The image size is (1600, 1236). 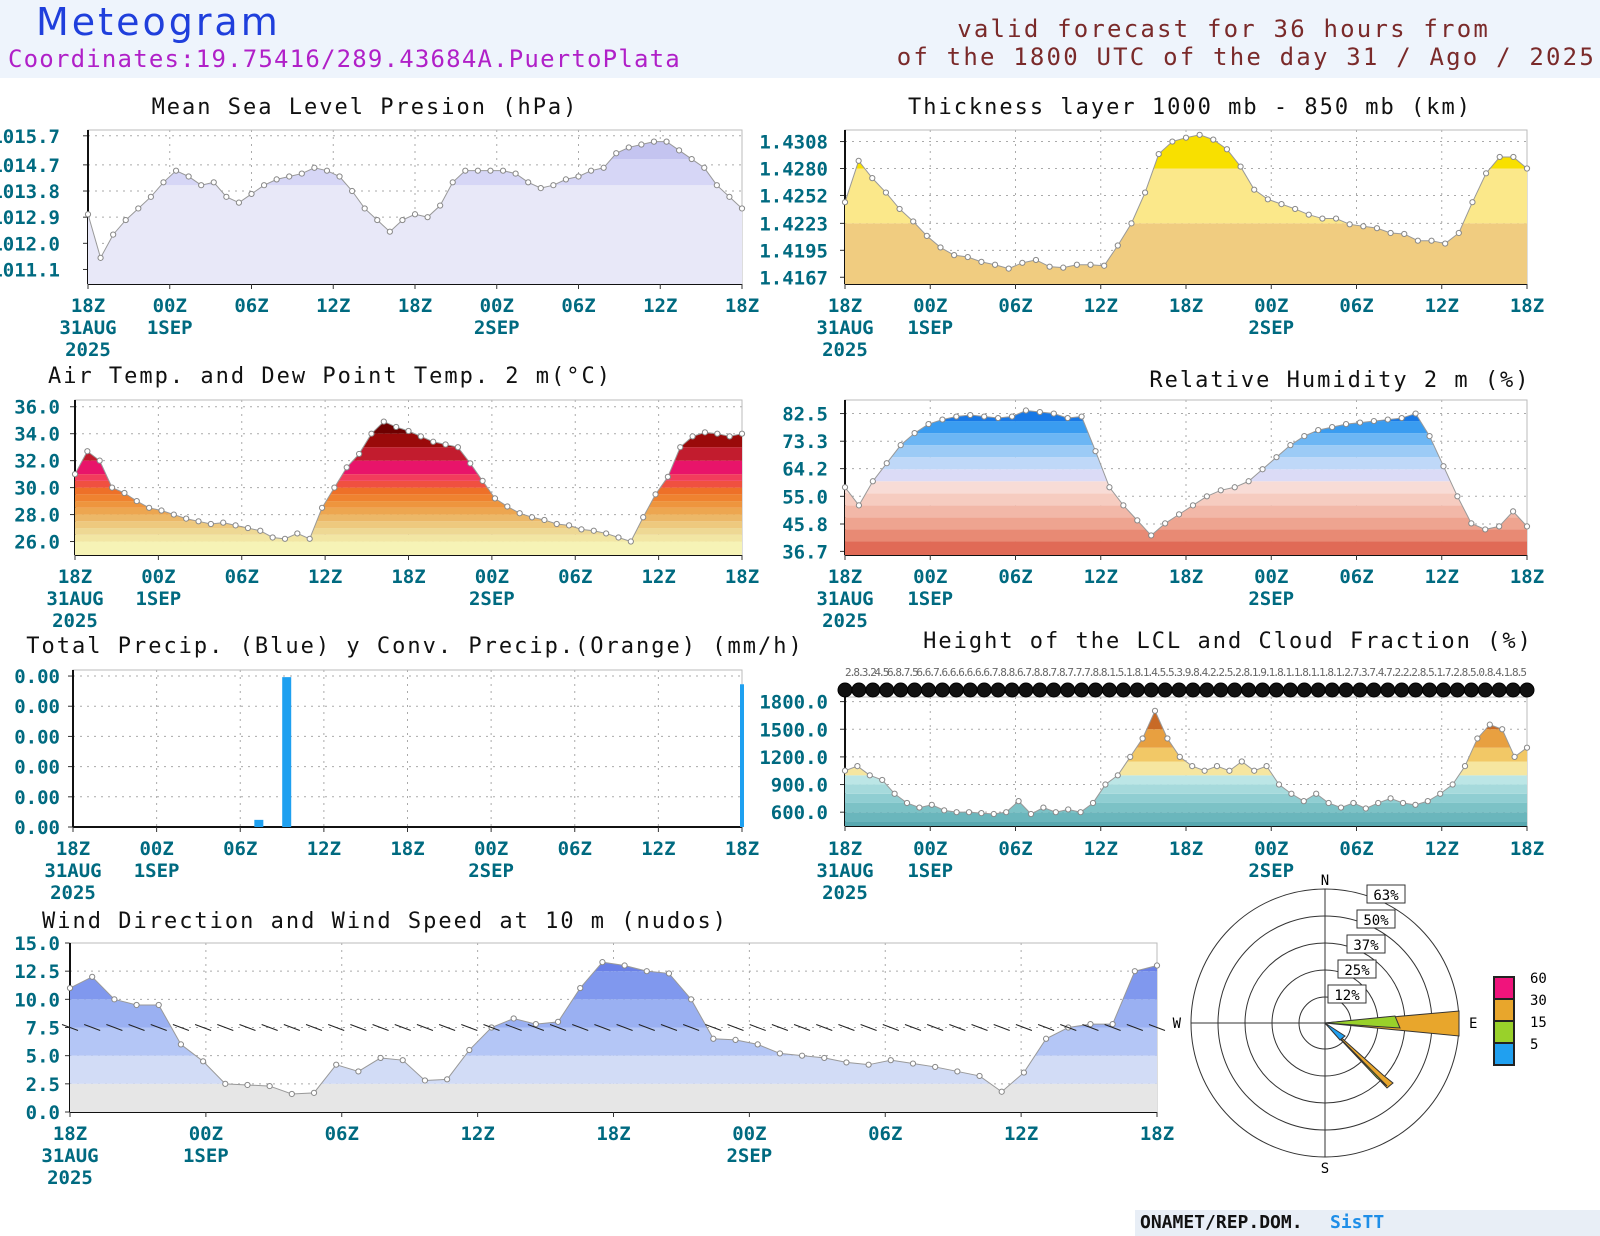 I want to click on series-line, so click(x=613, y=1028).